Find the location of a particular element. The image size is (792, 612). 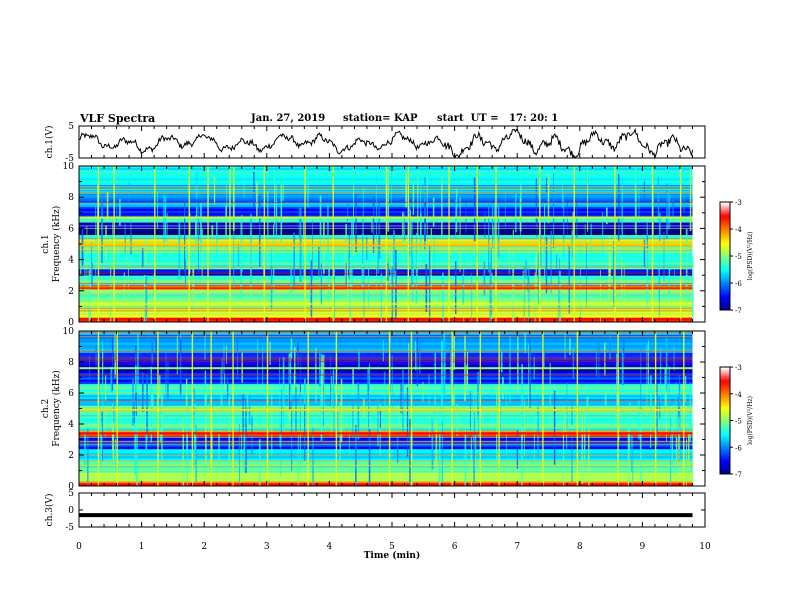

ch1-spectrogram-ylabel-frequency: Frequency (kHz) is located at coordinates (56, 244).